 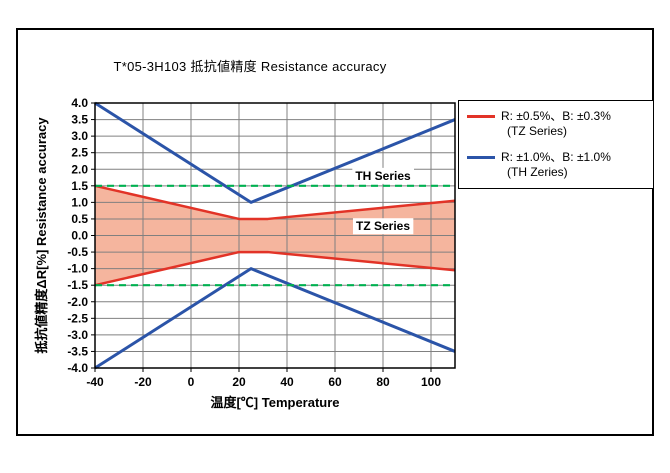 I want to click on legend-tz-tolerance: R: ±0.5%、B: ±0.3%, so click(x=556, y=116).